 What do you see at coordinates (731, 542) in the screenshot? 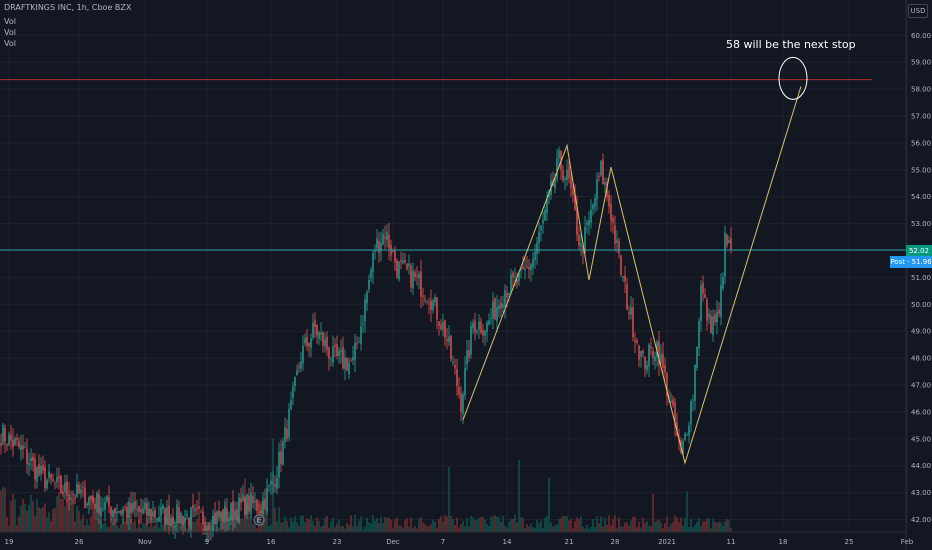
I see `x-tick-label: 11` at bounding box center [731, 542].